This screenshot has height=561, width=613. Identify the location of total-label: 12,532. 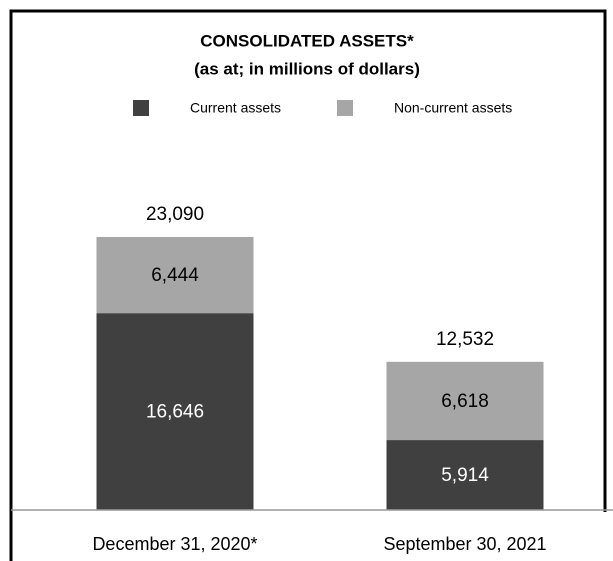
(465, 339).